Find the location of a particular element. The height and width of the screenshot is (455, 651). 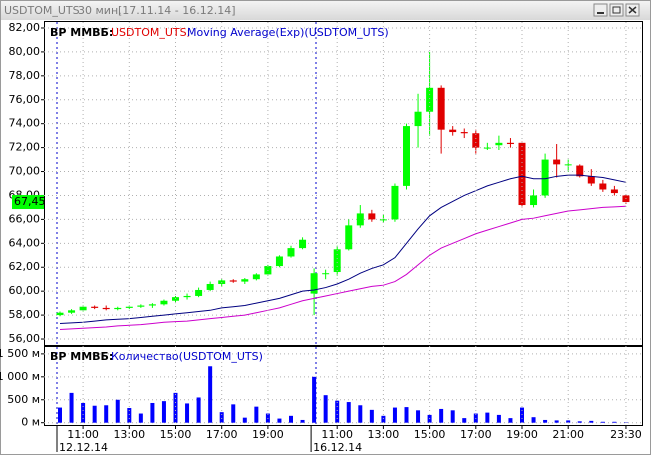

window-symbol: USDTOM_UTS is located at coordinates (42, 10).